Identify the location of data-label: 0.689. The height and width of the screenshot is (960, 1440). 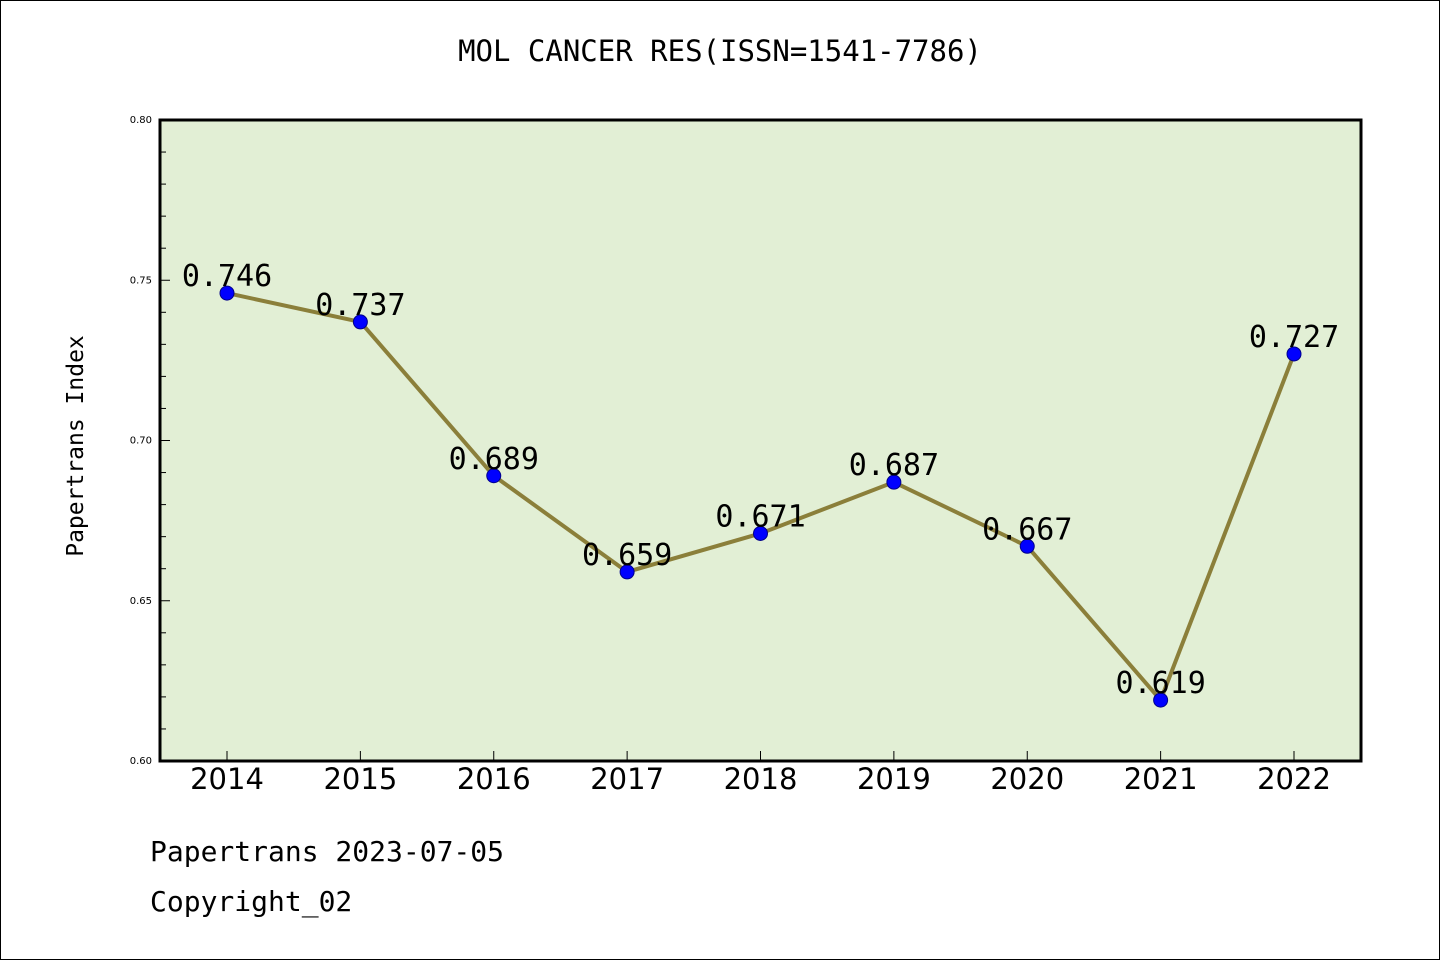
(494, 459).